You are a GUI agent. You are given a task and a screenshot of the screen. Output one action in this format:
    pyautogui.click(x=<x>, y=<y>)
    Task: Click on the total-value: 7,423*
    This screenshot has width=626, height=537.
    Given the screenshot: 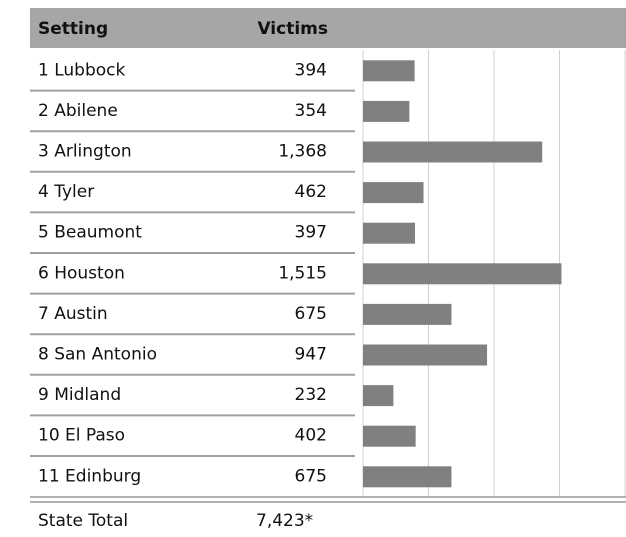 What is the action you would take?
    pyautogui.click(x=284, y=521)
    